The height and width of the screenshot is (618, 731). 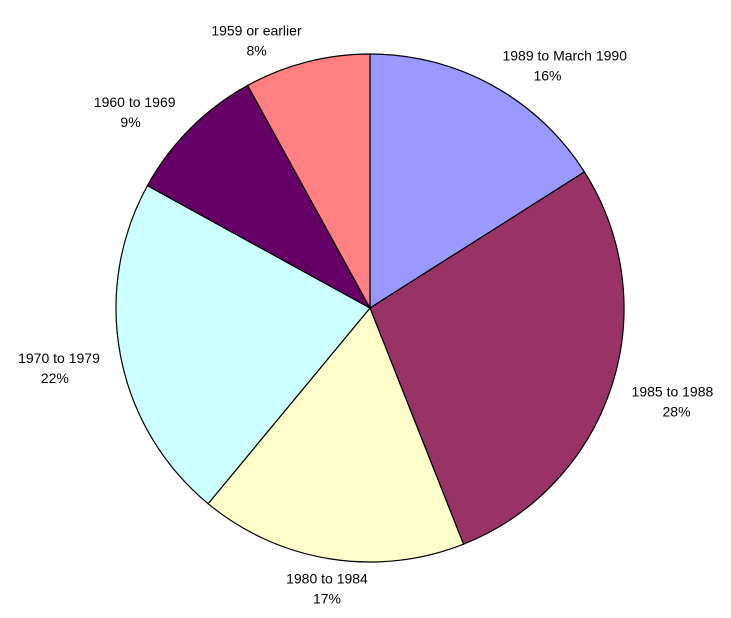 What do you see at coordinates (673, 392) in the screenshot?
I see `slice-label: 1985 to 1988` at bounding box center [673, 392].